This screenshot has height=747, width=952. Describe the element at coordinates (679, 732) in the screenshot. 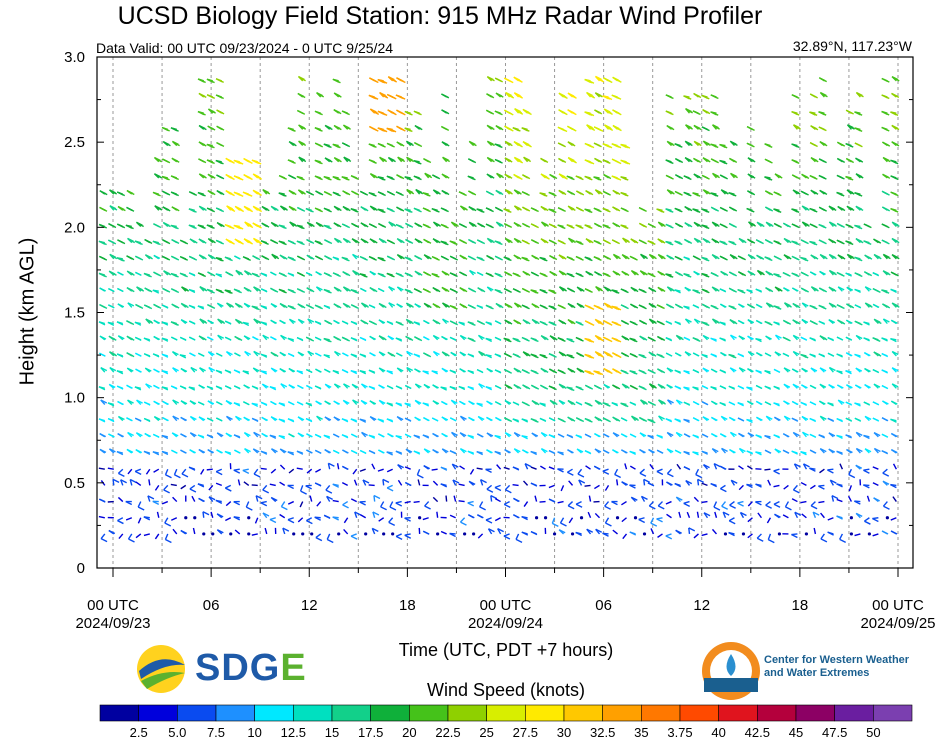

I see `colorbar-label: 3.75` at that location.